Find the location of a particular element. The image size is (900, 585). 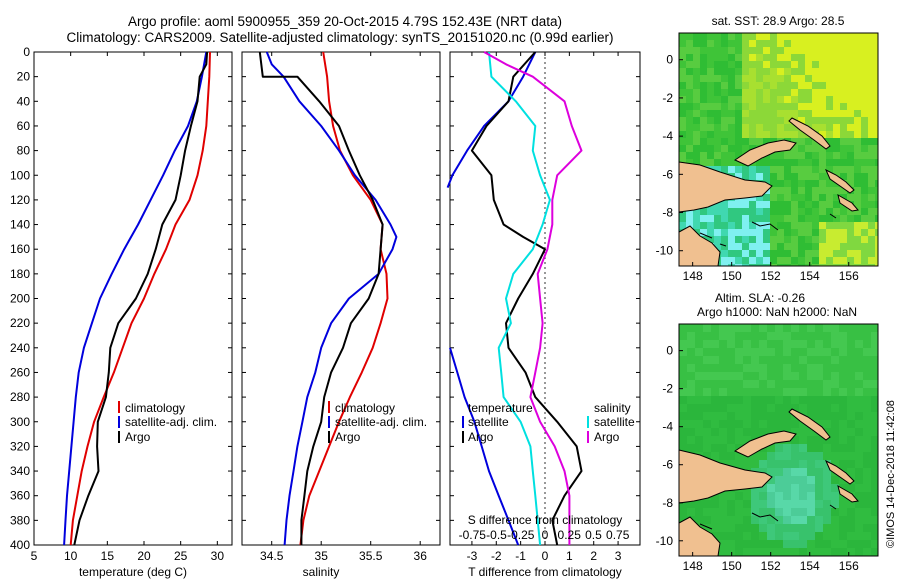

x-tick-label: -2 is located at coordinates (496, 556).